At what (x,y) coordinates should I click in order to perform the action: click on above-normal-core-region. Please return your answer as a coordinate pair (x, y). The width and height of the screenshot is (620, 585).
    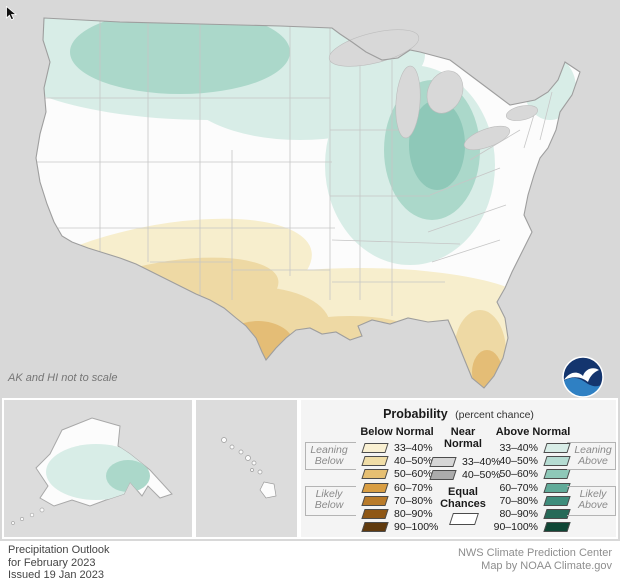
    Looking at the image, I should click on (437, 145).